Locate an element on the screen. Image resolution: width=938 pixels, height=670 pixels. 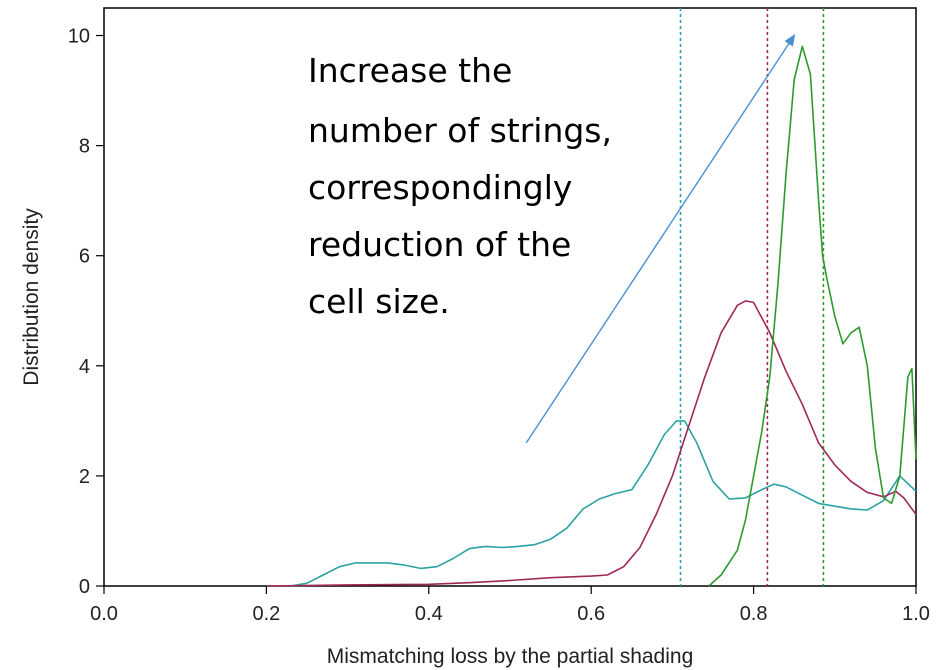
y-tick-label: 4 is located at coordinates (84, 367).